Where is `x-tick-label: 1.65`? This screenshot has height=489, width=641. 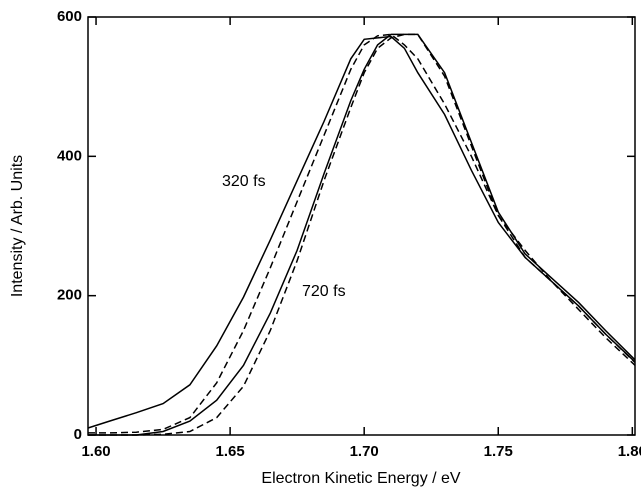
x-tick-label: 1.65 is located at coordinates (230, 451).